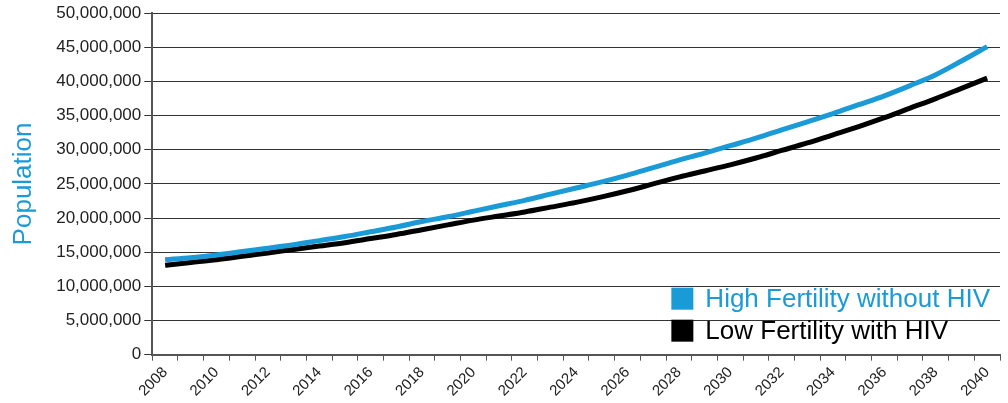  Describe the element at coordinates (99, 183) in the screenshot. I see `y-tick-label: 25,000,000` at that location.